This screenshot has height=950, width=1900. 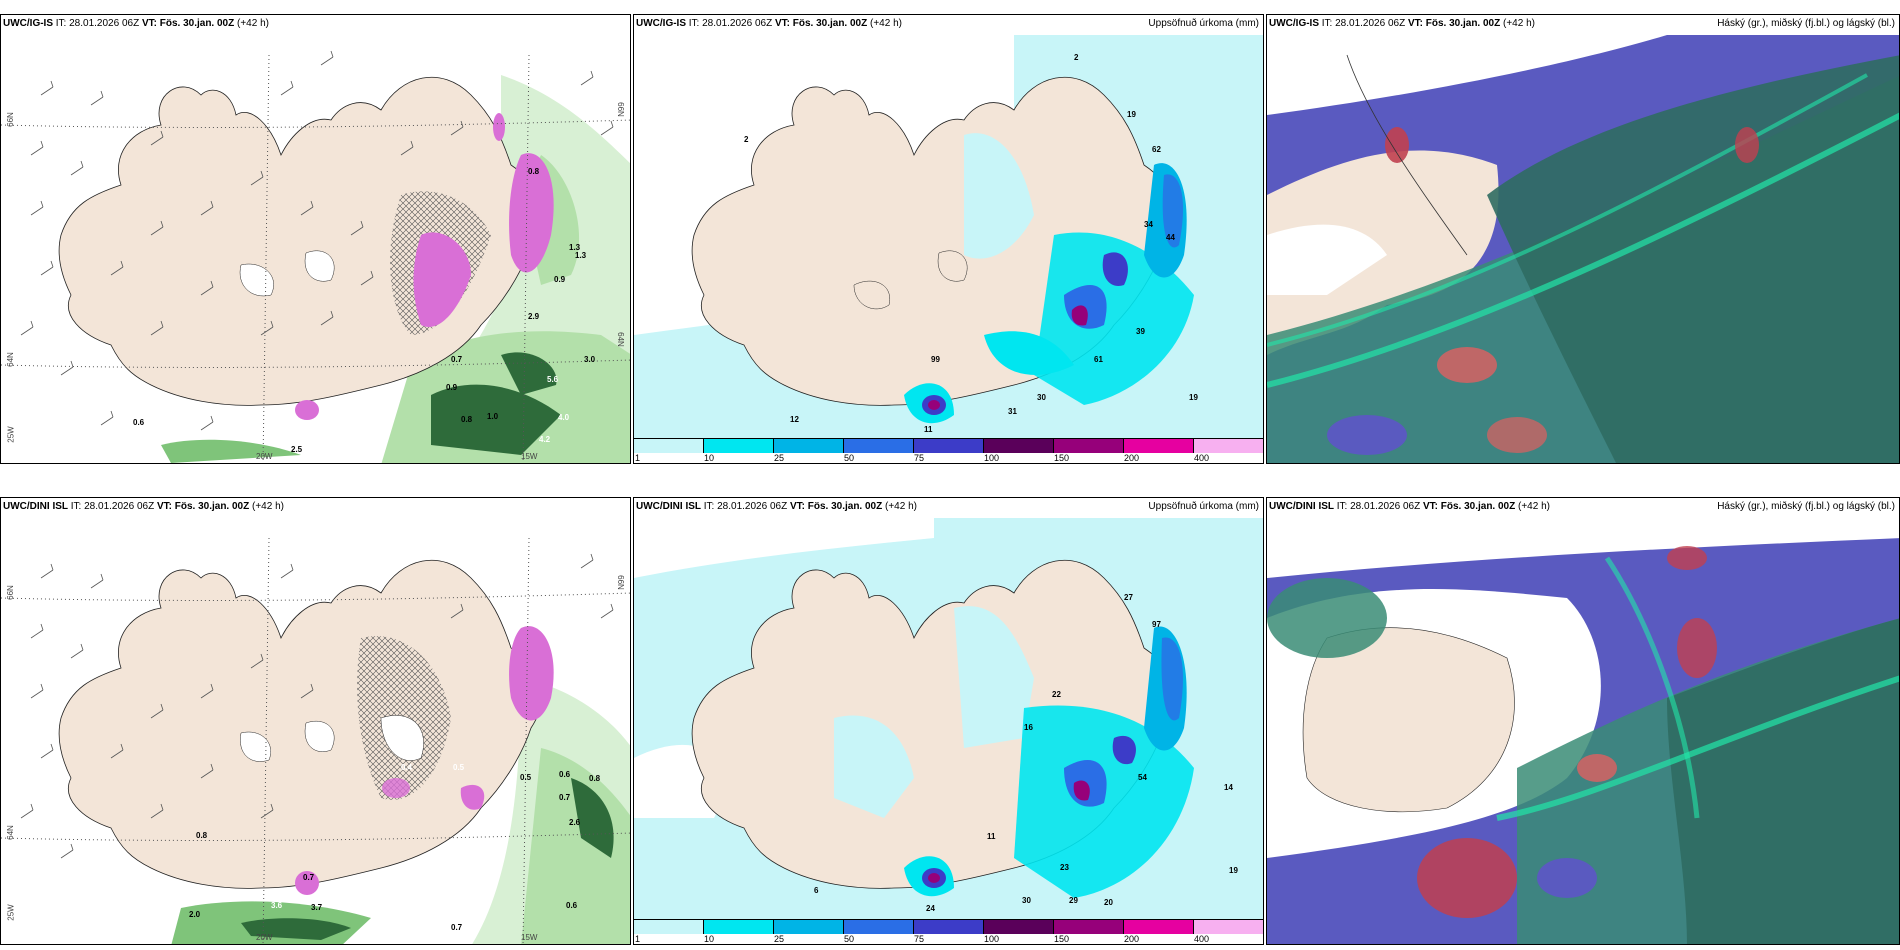 What do you see at coordinates (529, 456) in the screenshot?
I see `lon-label: 15W` at bounding box center [529, 456].